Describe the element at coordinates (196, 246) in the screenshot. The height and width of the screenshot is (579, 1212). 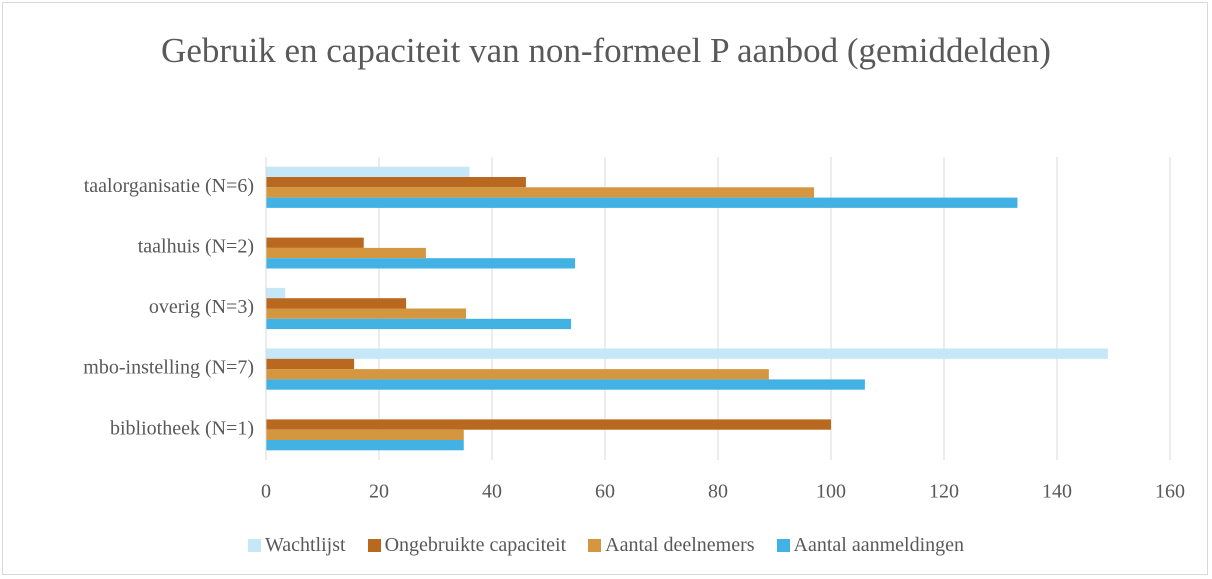
I see `y-tick-label: taalhuis (N=2)` at that location.